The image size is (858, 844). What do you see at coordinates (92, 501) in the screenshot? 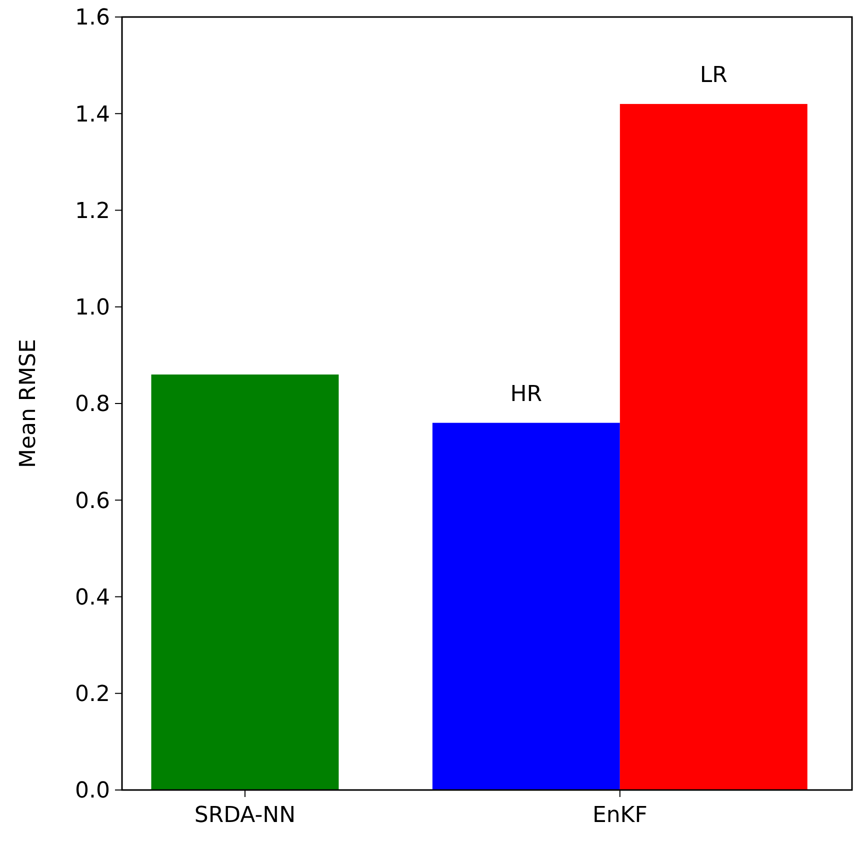
I see `y-tick-label: 0.6` at bounding box center [92, 501].